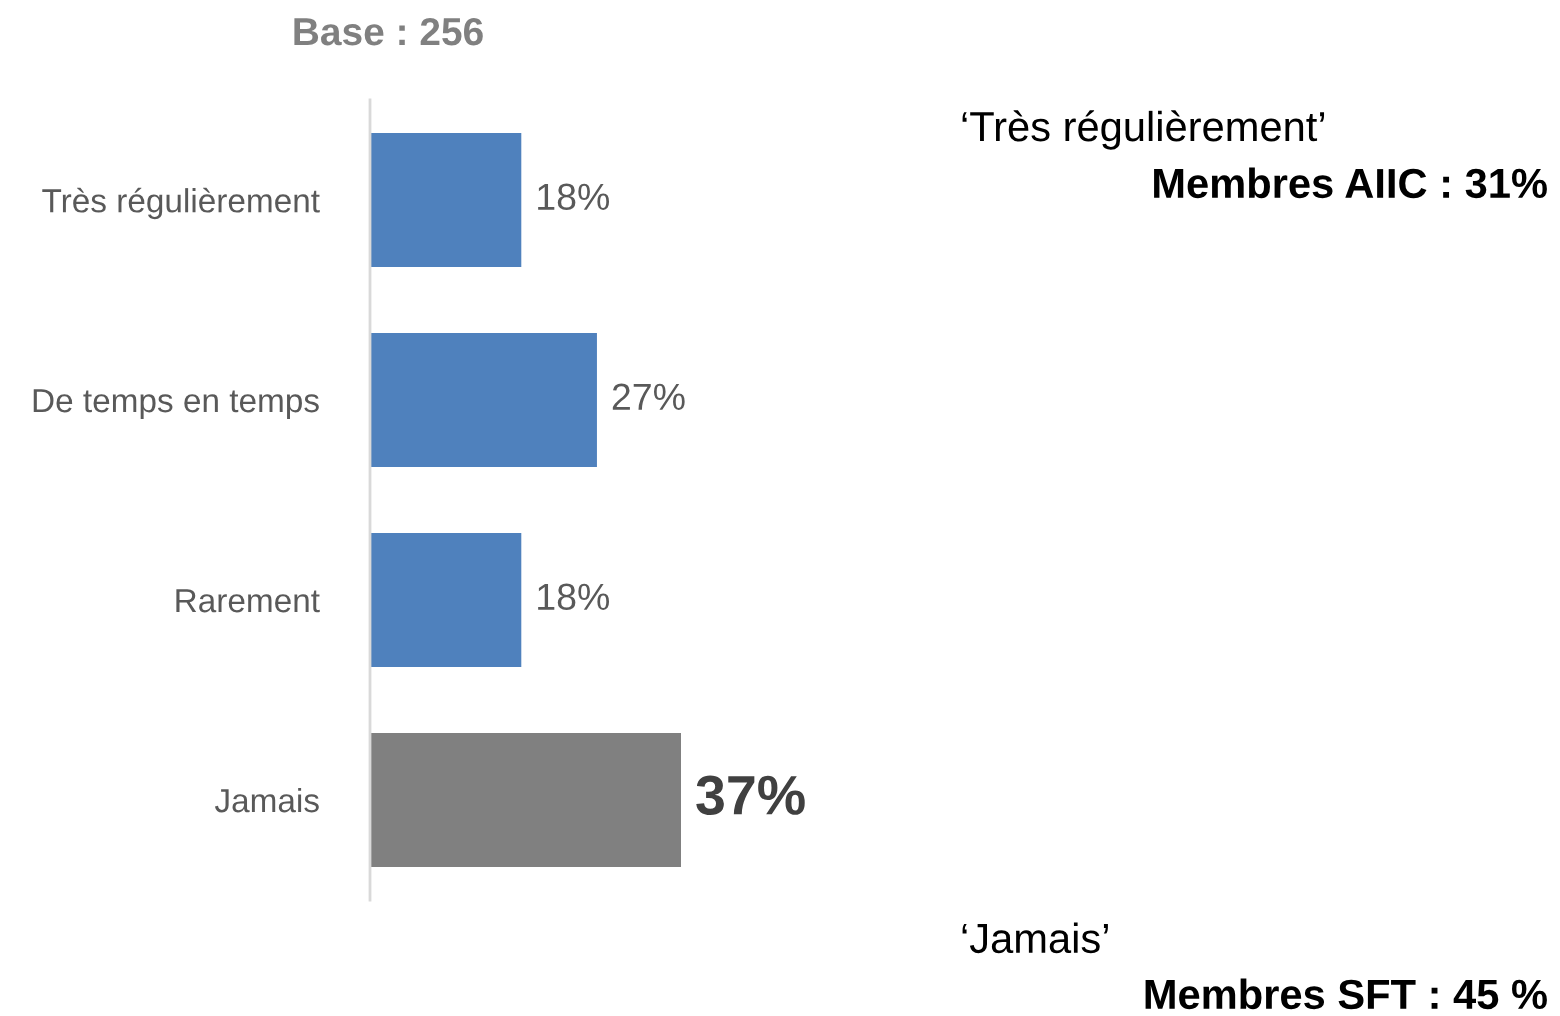  Describe the element at coordinates (648, 396) in the screenshot. I see `data-label: 27%` at that location.